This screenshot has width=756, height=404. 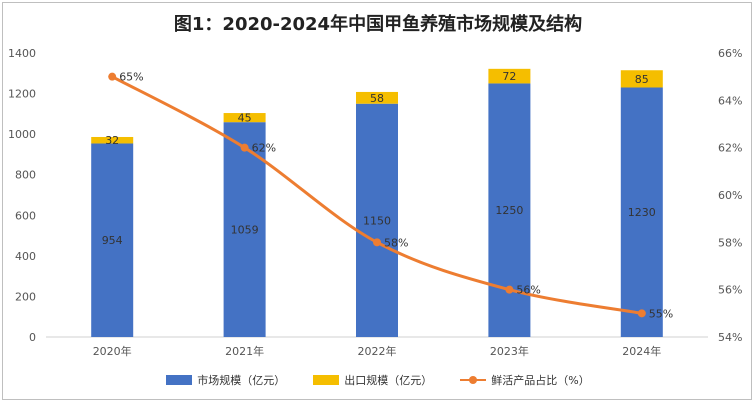 I want to click on legend-swatch-fresh, so click(x=473, y=380).